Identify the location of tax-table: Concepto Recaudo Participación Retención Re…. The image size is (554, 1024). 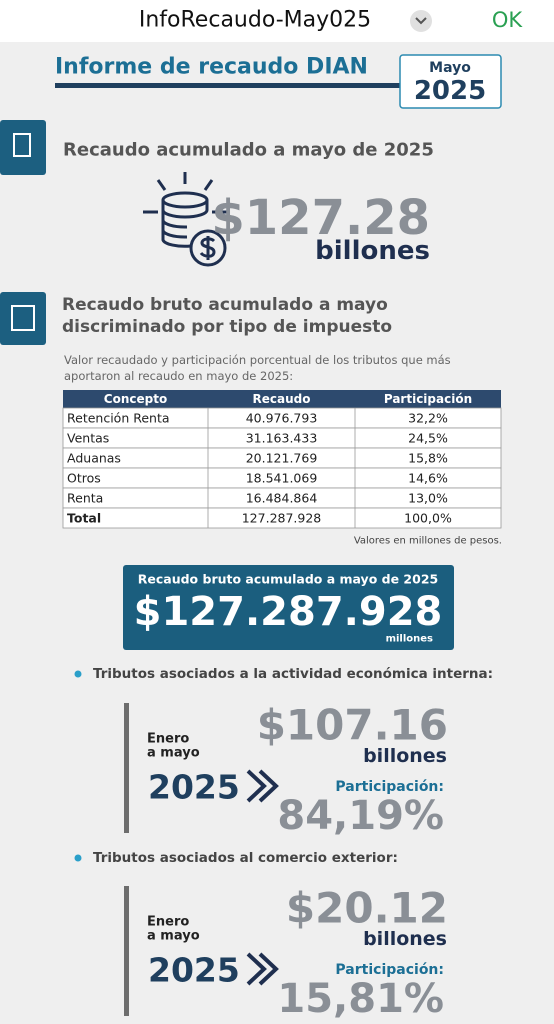
(282, 459).